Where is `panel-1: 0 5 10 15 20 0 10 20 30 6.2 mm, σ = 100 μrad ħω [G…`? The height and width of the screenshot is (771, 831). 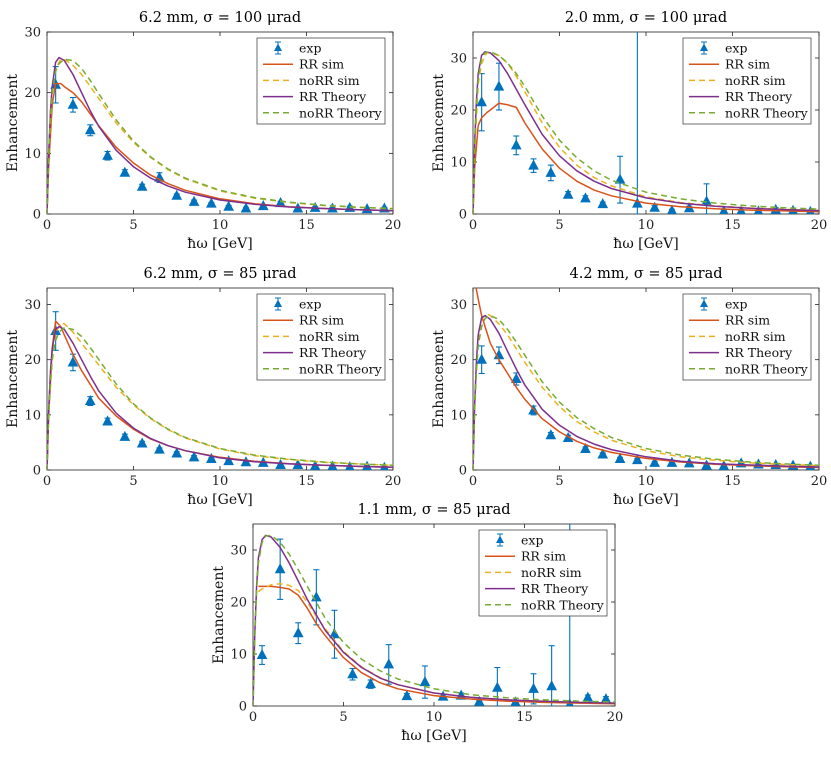 panel-1: 0 5 10 15 20 0 10 20 30 6.2 mm, σ = 100 μrad ħω [G… is located at coordinates (203, 131).